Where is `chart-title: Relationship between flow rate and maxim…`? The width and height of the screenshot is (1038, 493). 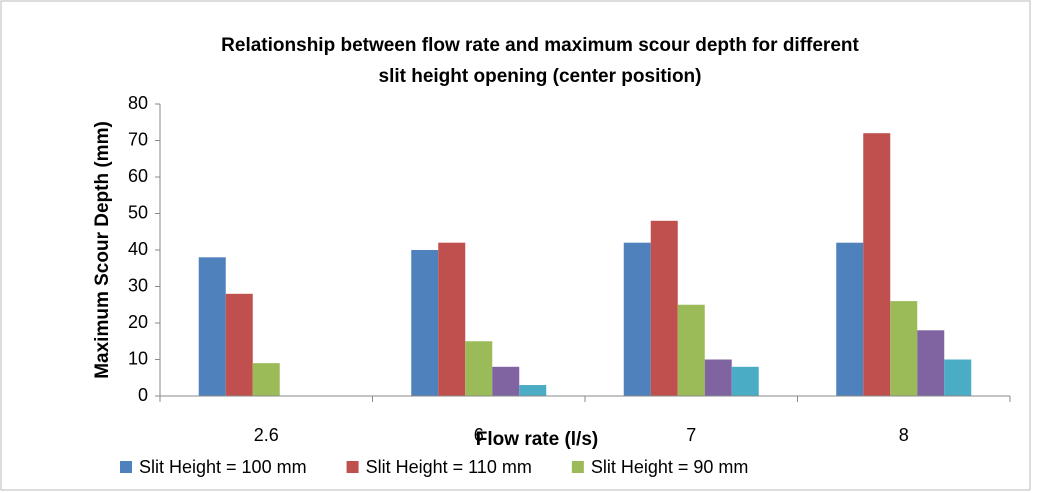 chart-title: Relationship between flow rate and maxim… is located at coordinates (540, 45).